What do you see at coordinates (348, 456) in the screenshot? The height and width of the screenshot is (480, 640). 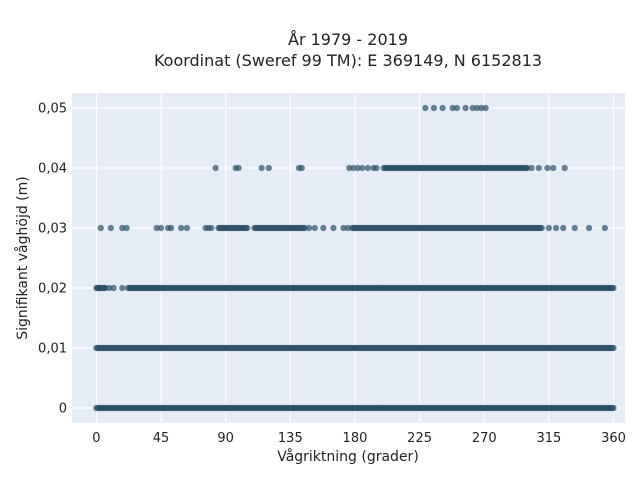 I see `x-axis-label: Vågriktning (grader)` at bounding box center [348, 456].